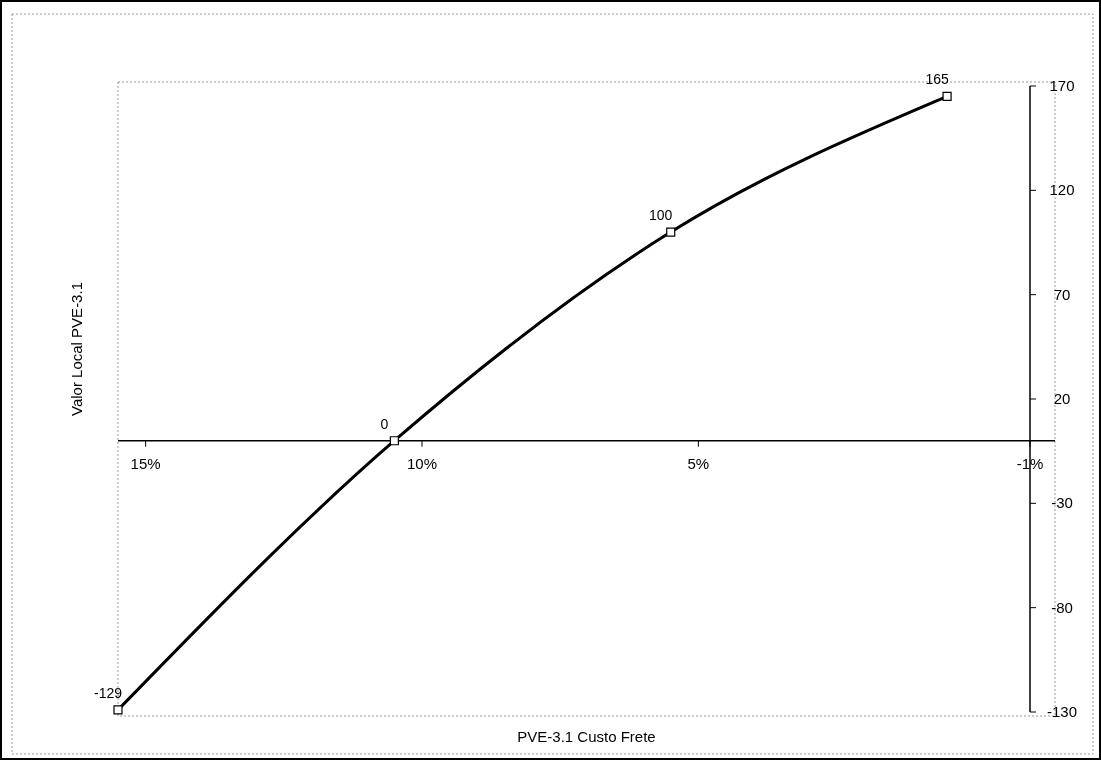  What do you see at coordinates (698, 463) in the screenshot?
I see `x-tick-label: 5%` at bounding box center [698, 463].